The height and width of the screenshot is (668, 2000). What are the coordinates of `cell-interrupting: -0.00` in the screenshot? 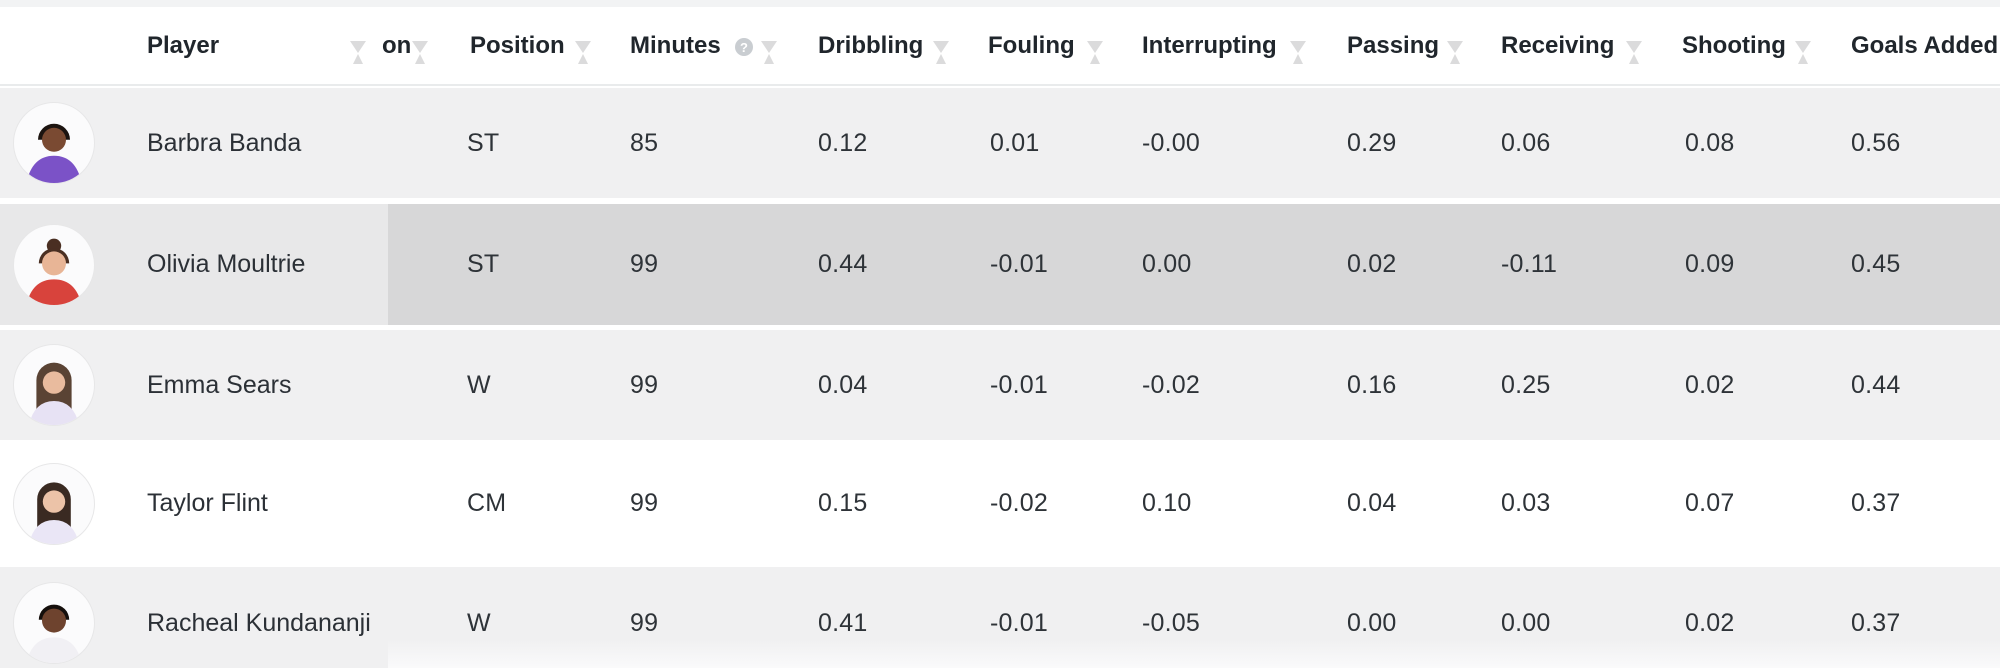 It's located at (1171, 142).